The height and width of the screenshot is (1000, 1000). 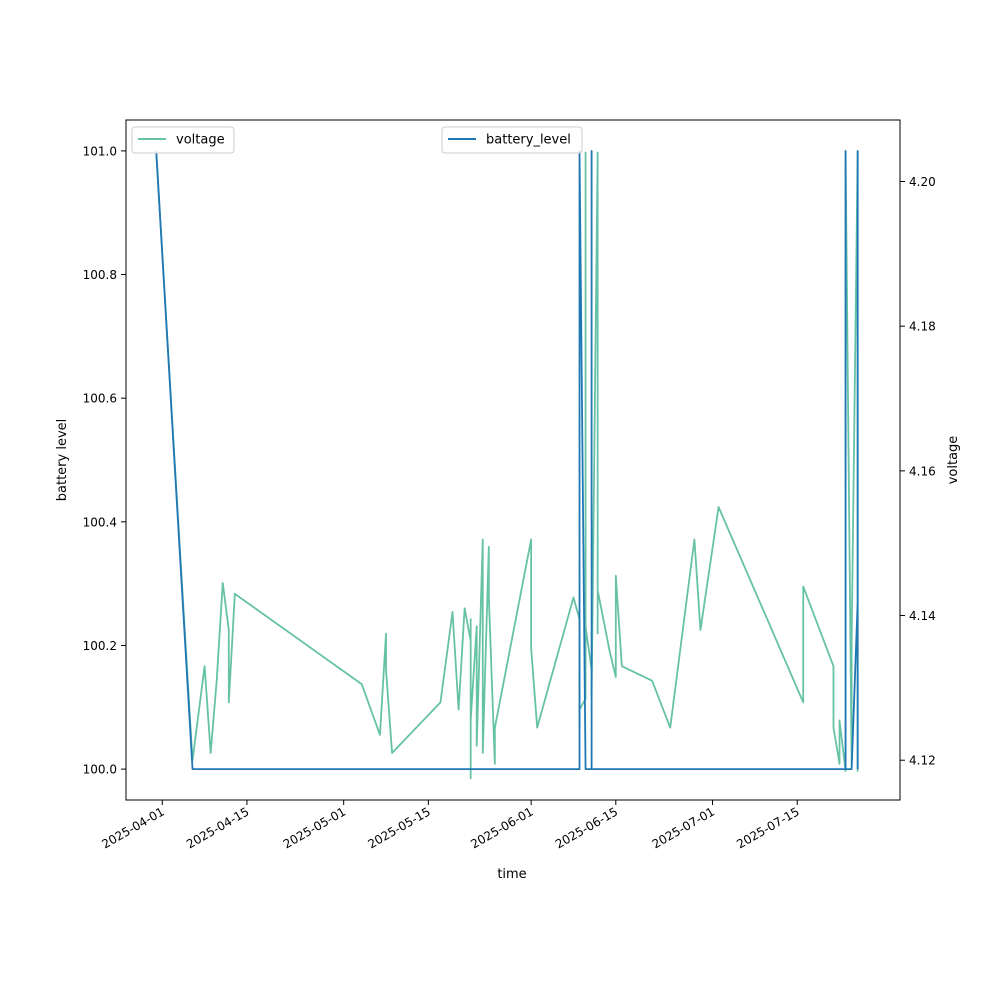 I want to click on legend-voltage: voltage, so click(x=183, y=140).